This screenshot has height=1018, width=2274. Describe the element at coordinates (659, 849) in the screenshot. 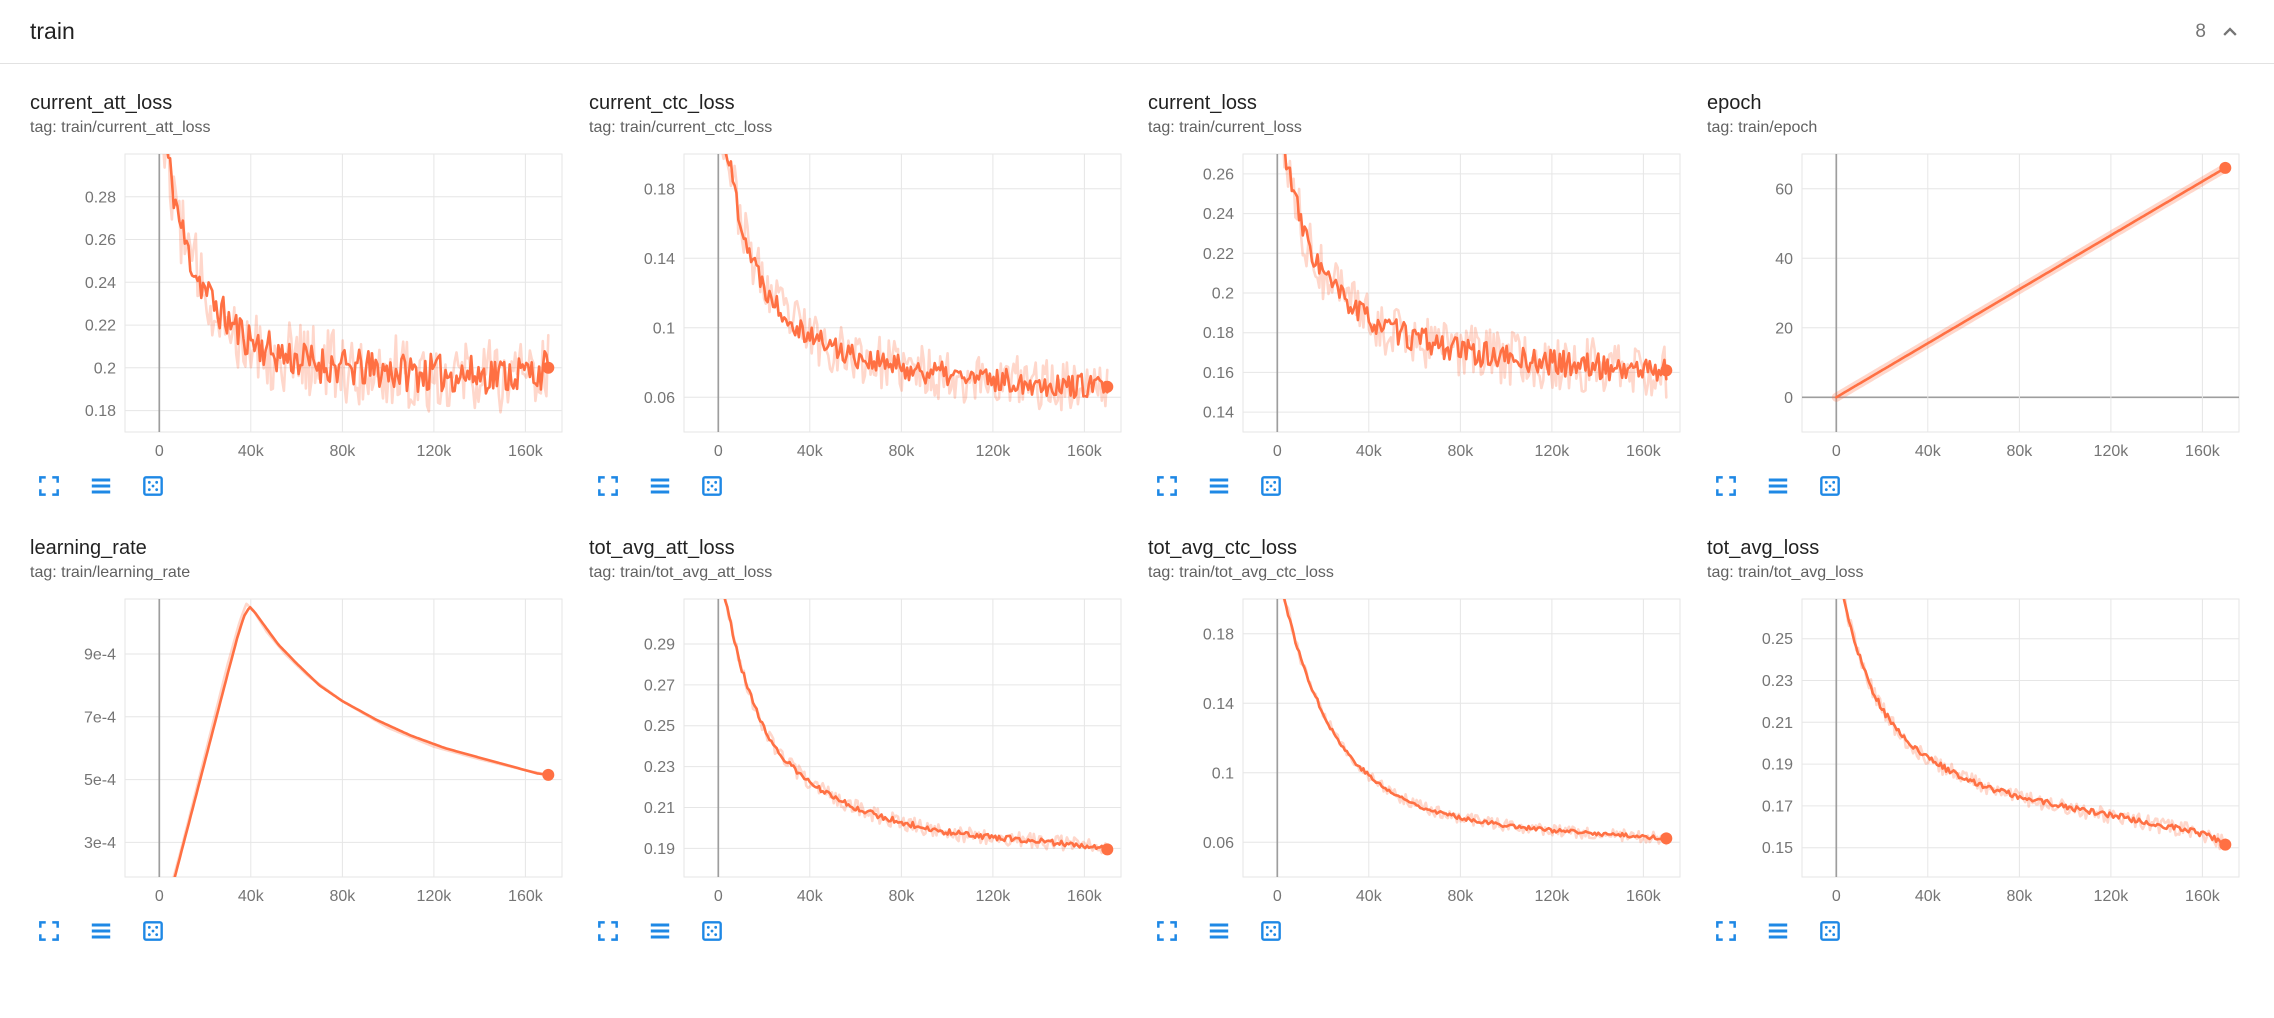

I see `svg-text: 0.19` at that location.